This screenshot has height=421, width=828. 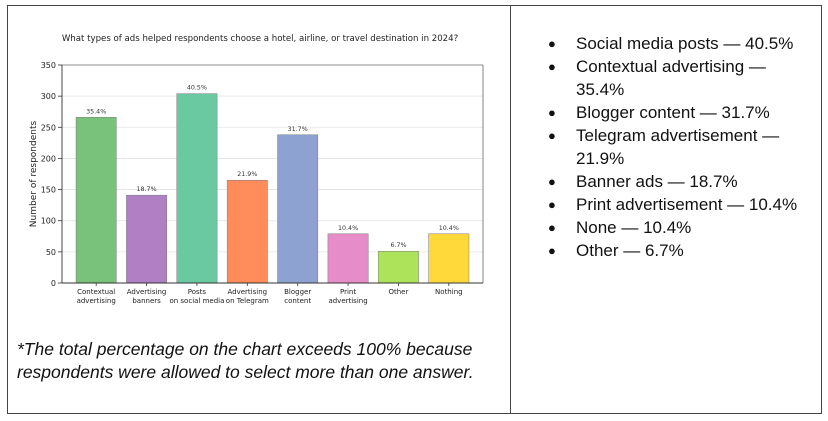 I want to click on list-item: Blogger content — 31.7%, so click(x=678, y=112).